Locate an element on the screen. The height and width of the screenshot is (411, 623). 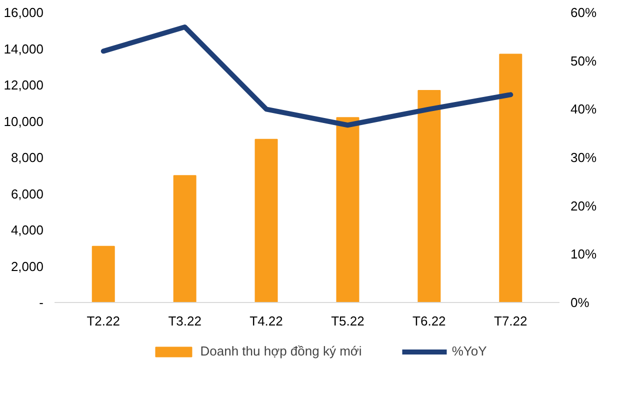
y-tick-label: 14,000 is located at coordinates (24, 48).